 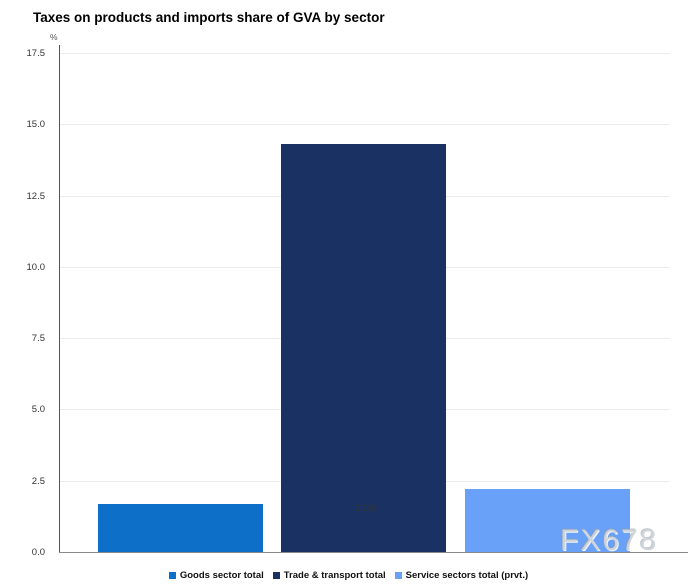 What do you see at coordinates (221, 575) in the screenshot?
I see `legend-label: Goods sector total` at bounding box center [221, 575].